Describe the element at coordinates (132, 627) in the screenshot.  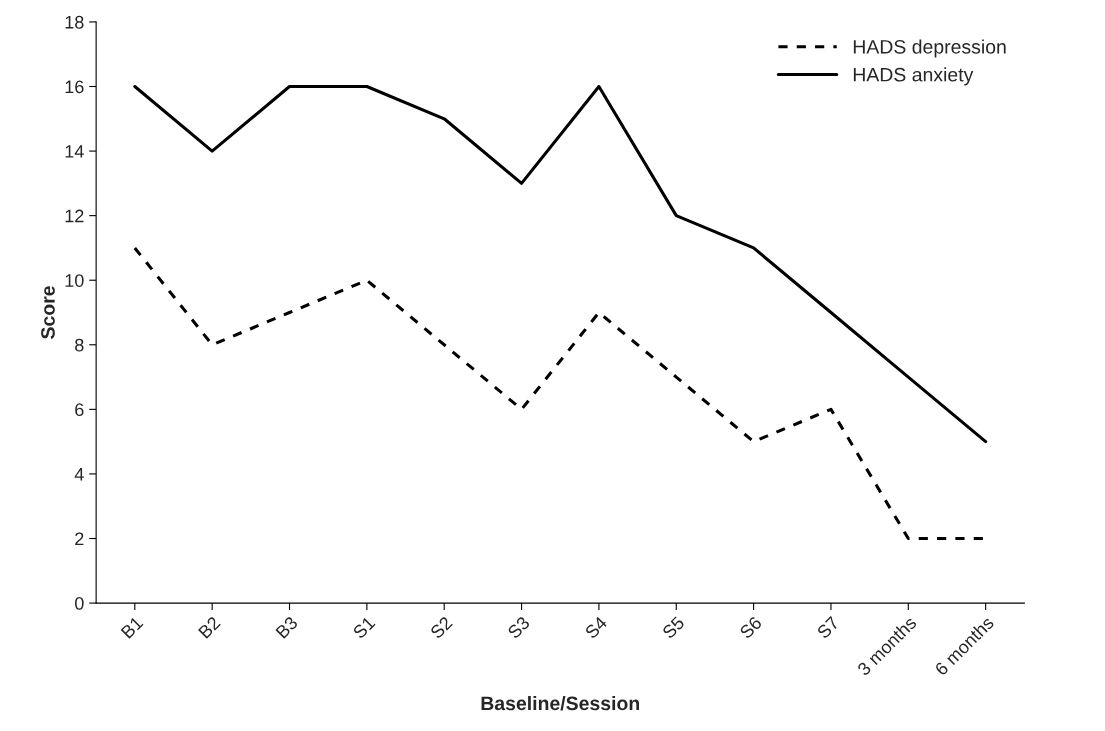
I see `x-tick-label: B1` at that location.